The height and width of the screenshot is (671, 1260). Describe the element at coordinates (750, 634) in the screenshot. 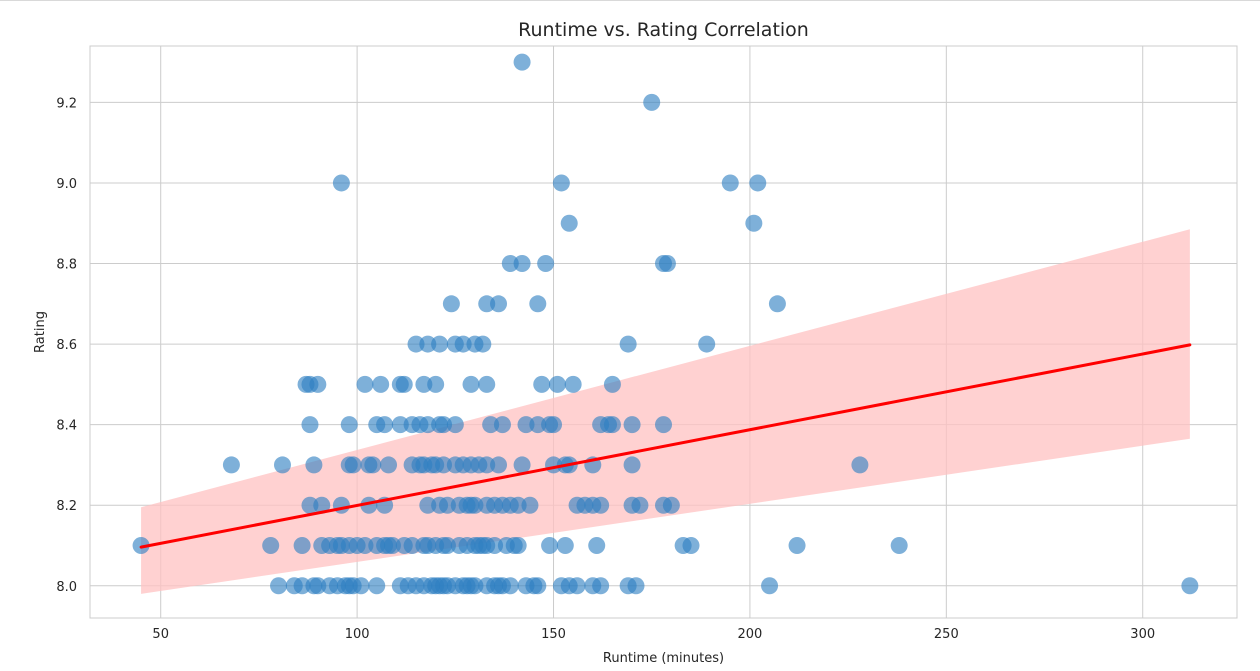

I see `x-tick-label: 200` at that location.